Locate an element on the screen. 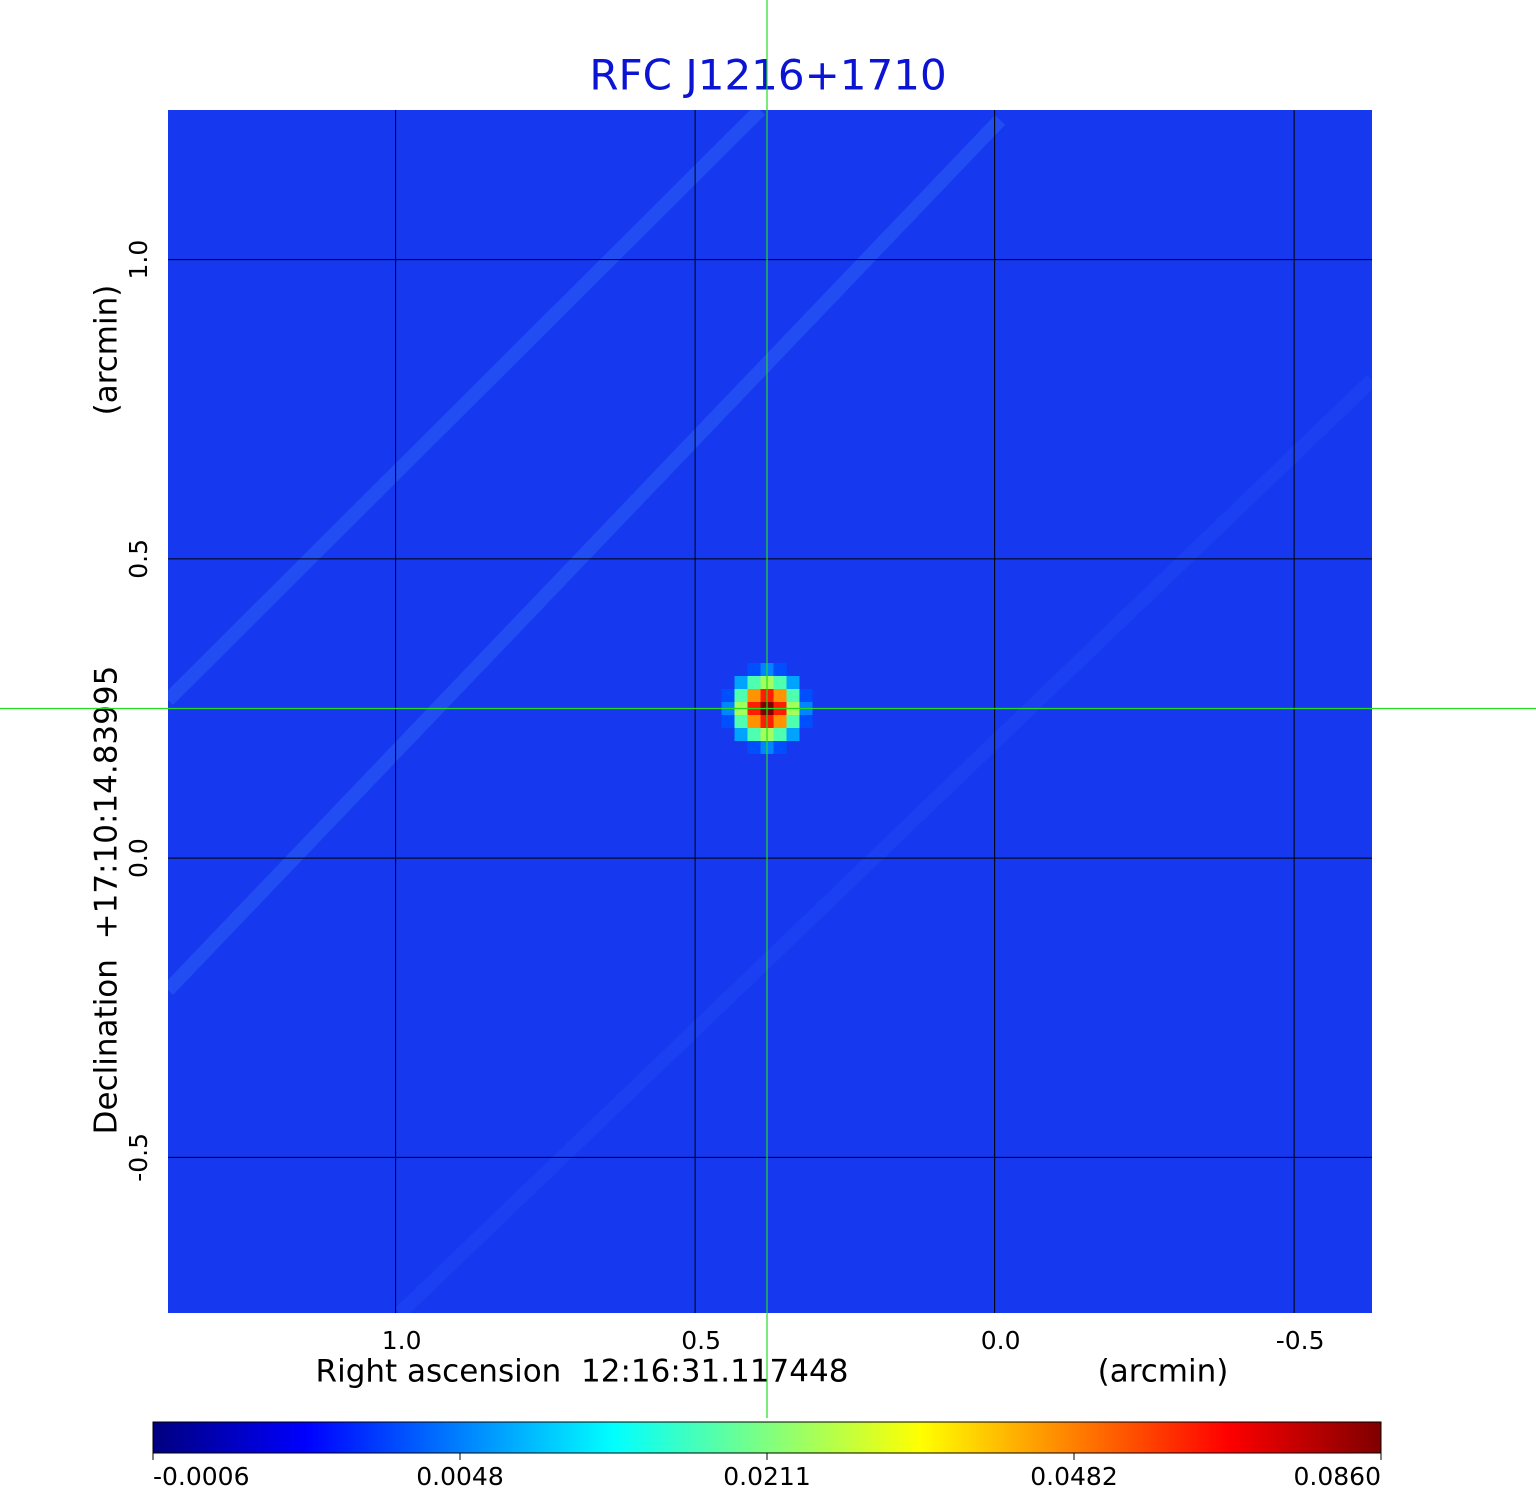 The height and width of the screenshot is (1511, 1536). x-tick-label: 0.5 is located at coordinates (701, 1340).